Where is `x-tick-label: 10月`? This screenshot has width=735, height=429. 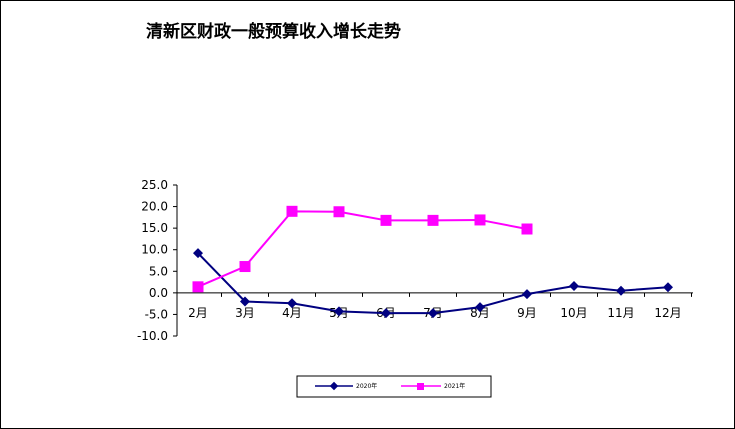
x-tick-label: 10月 is located at coordinates (573, 313).